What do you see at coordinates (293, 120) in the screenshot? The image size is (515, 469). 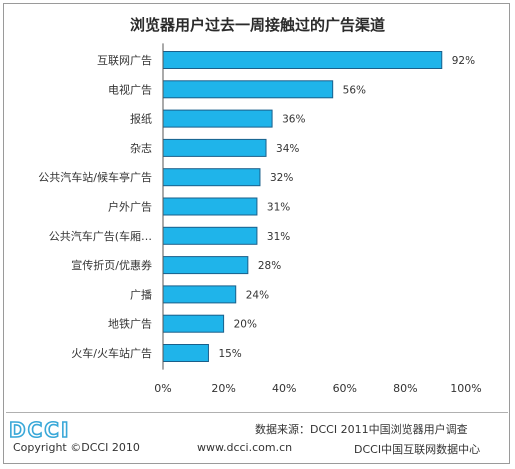 I see `value-label-2: 36%` at bounding box center [293, 120].